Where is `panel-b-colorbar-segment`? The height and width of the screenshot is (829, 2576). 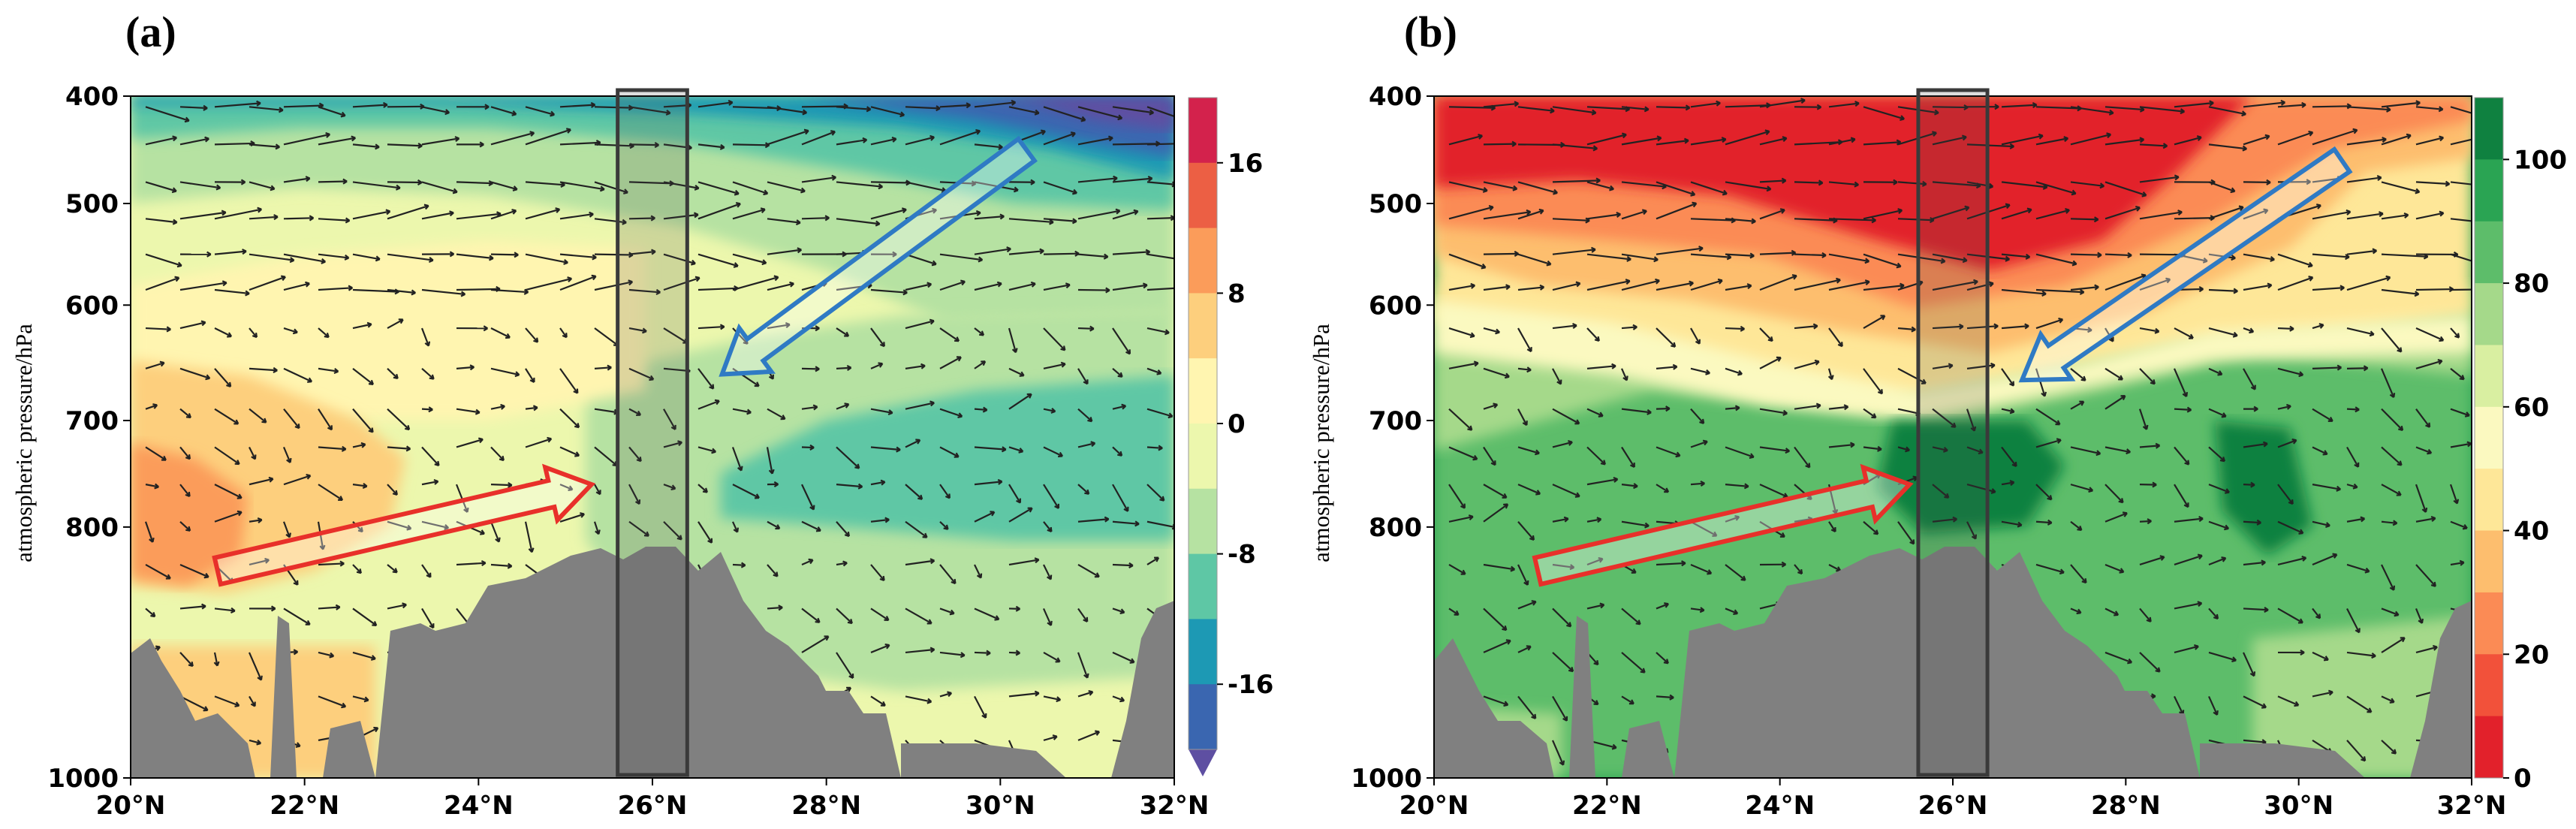
panel-b-colorbar-segment is located at coordinates (2489, 747).